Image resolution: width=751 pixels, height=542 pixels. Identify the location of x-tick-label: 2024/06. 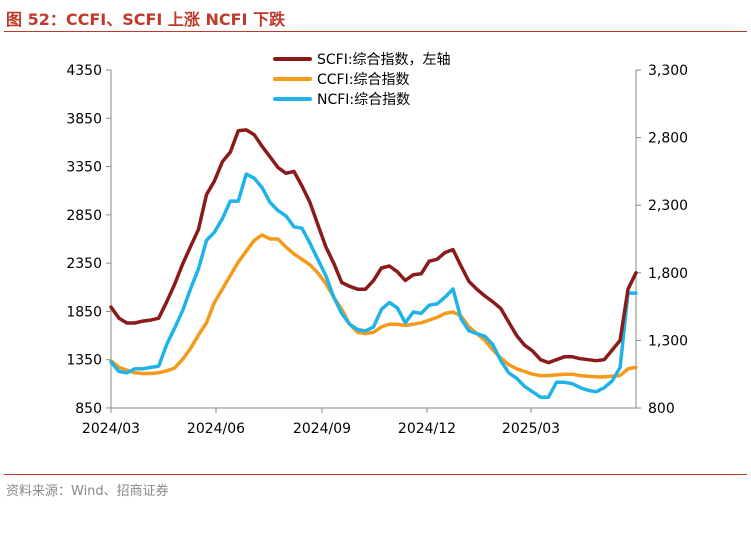
(216, 429).